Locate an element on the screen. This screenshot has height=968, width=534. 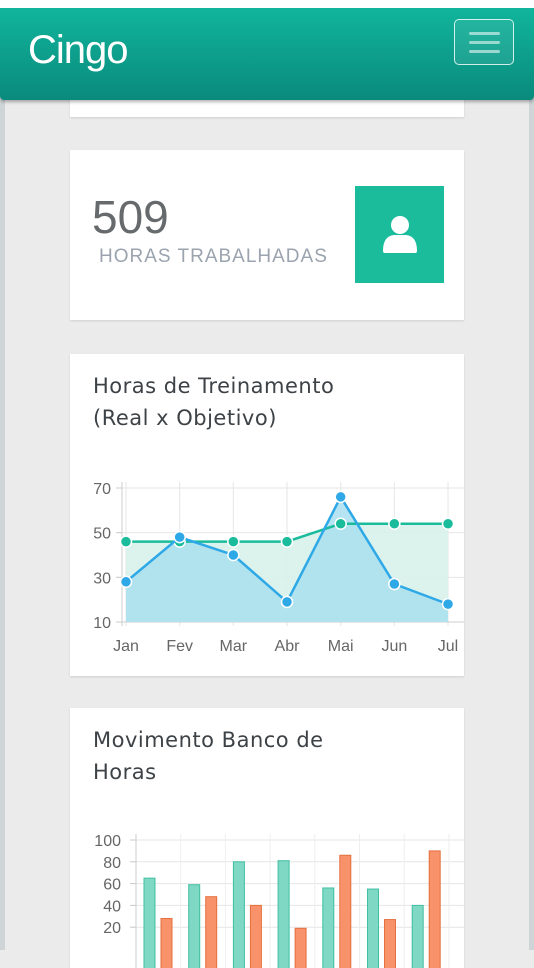
user-icon is located at coordinates (400, 234).